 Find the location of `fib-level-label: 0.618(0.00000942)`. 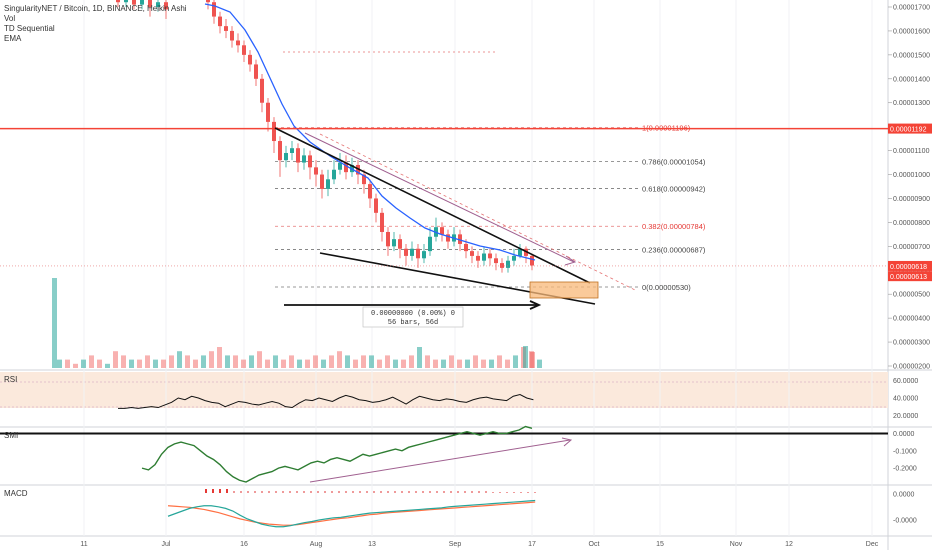

fib-level-label: 0.618(0.00000942) is located at coordinates (674, 188).